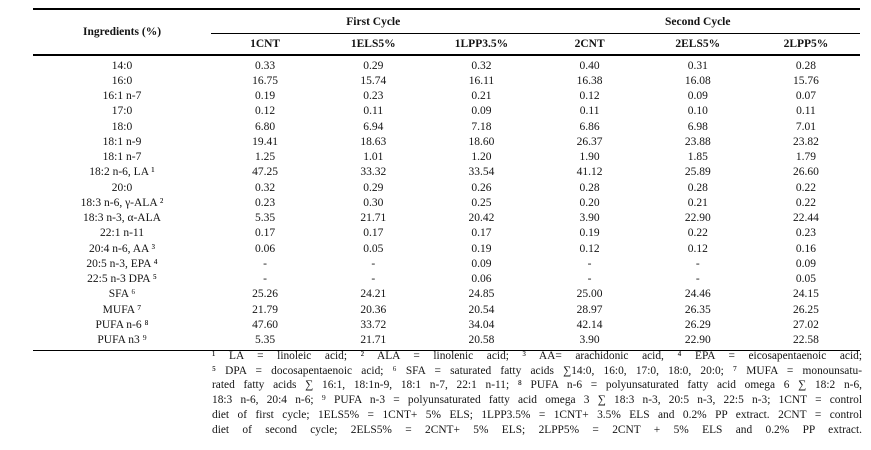 This screenshot has width=871, height=450. What do you see at coordinates (697, 324) in the screenshot?
I see `cell-value: 26.29` at bounding box center [697, 324].